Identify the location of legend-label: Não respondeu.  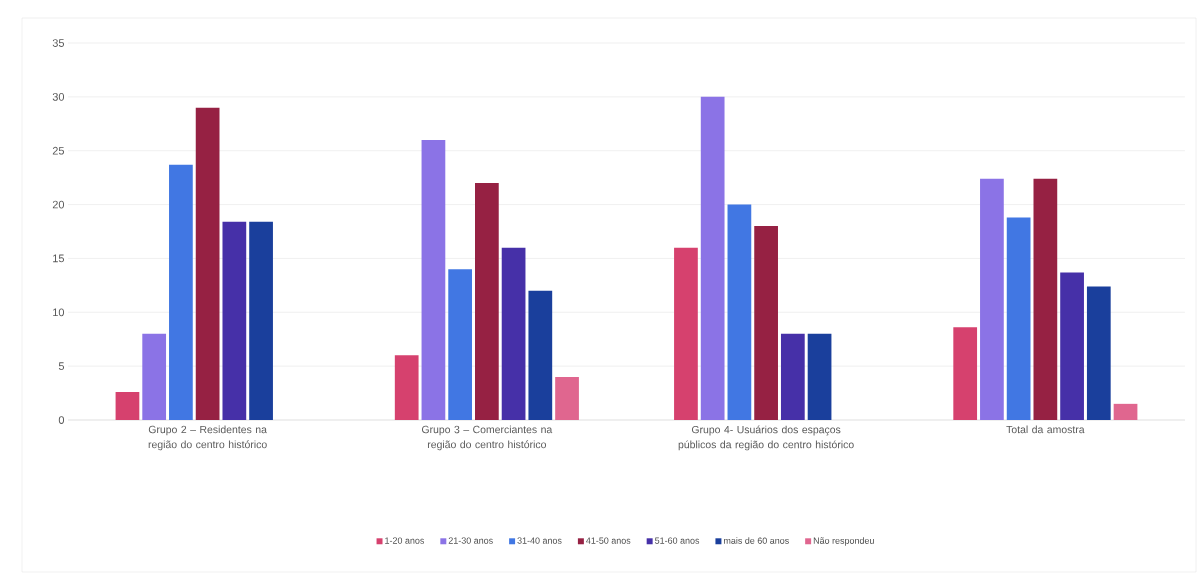
(843, 541).